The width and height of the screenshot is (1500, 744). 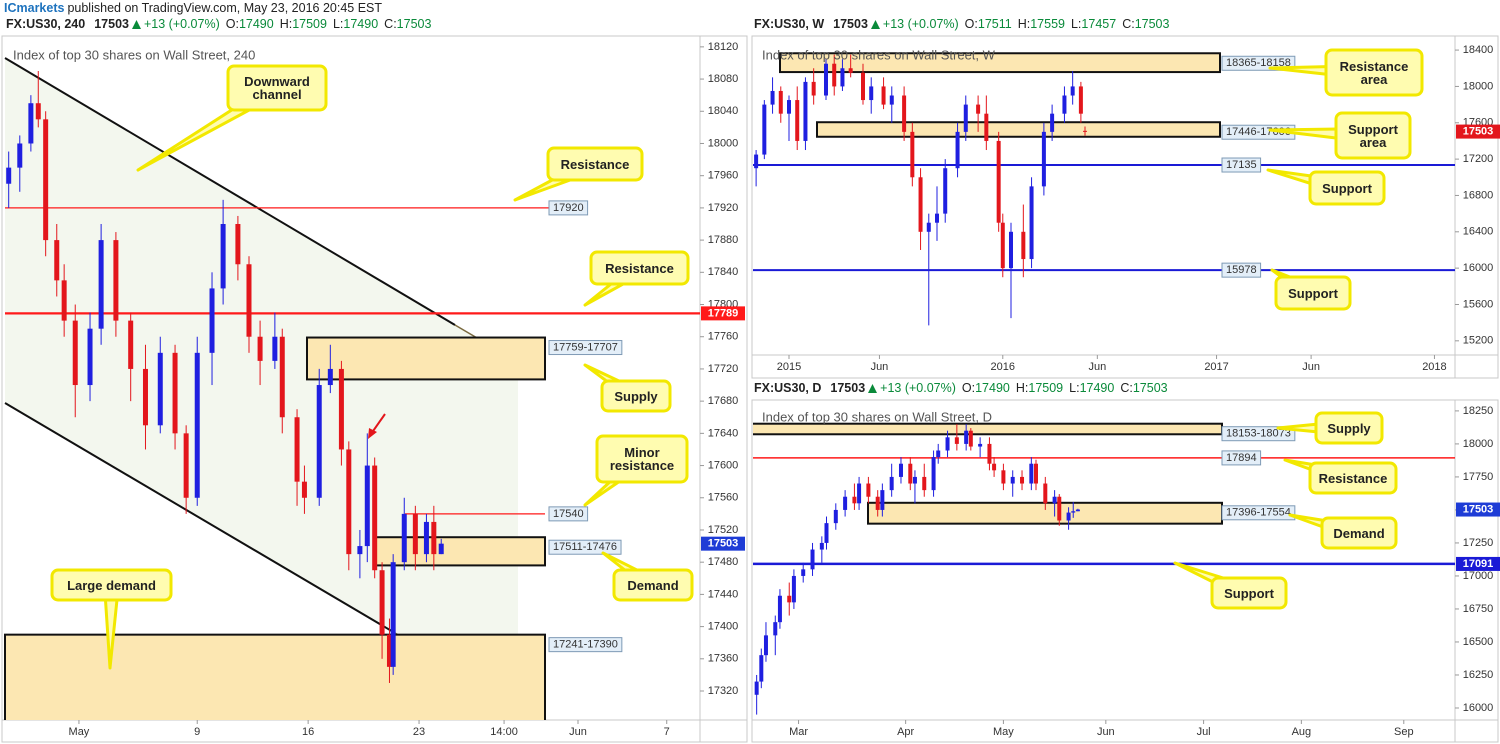 What do you see at coordinates (1478, 708) in the screenshot?
I see `y-tick-label: 16000` at bounding box center [1478, 708].